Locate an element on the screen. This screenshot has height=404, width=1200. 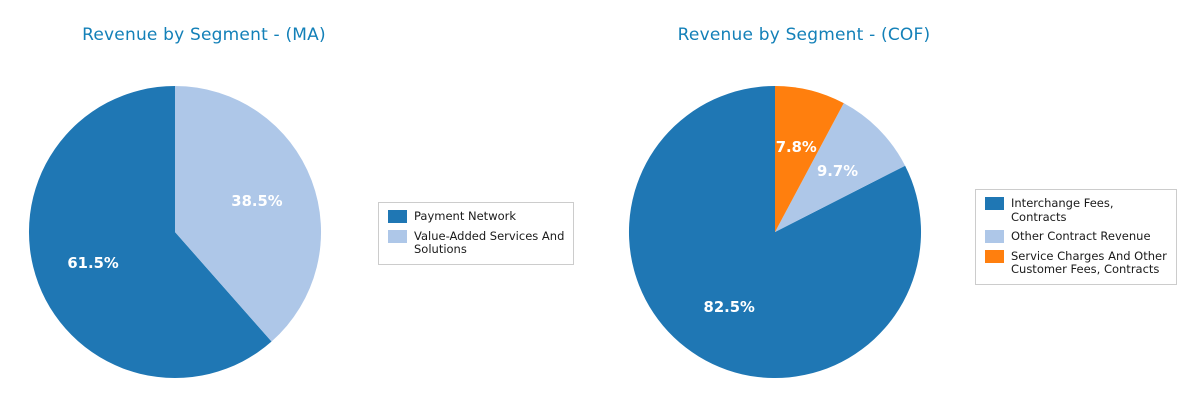
pie-value-label: 9.7% is located at coordinates (837, 171).